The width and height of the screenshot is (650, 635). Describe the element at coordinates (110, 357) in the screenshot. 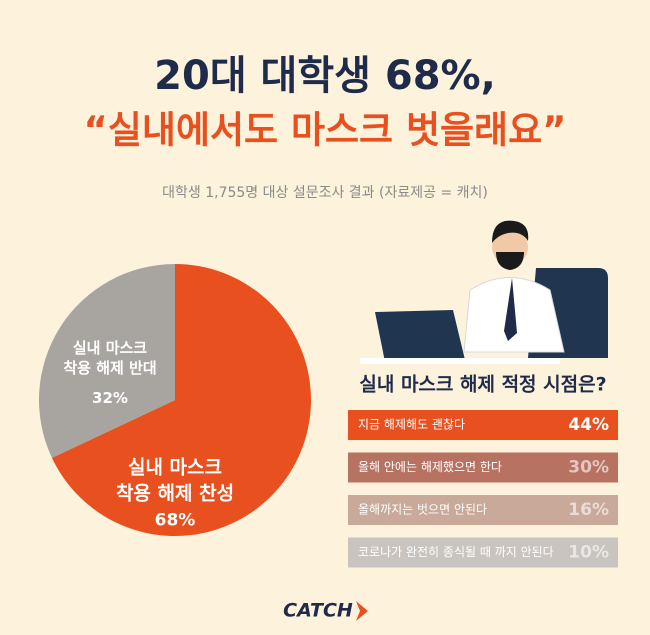

I see `slice-label: 실내 마스크 착용 해제 반대` at that location.